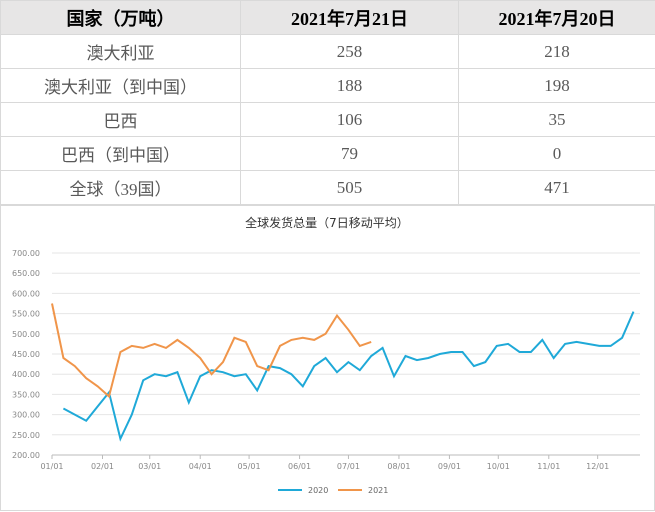 Image resolution: width=655 pixels, height=512 pixels. I want to click on table-row: 巴西（到中国） 79 0, so click(327, 153).